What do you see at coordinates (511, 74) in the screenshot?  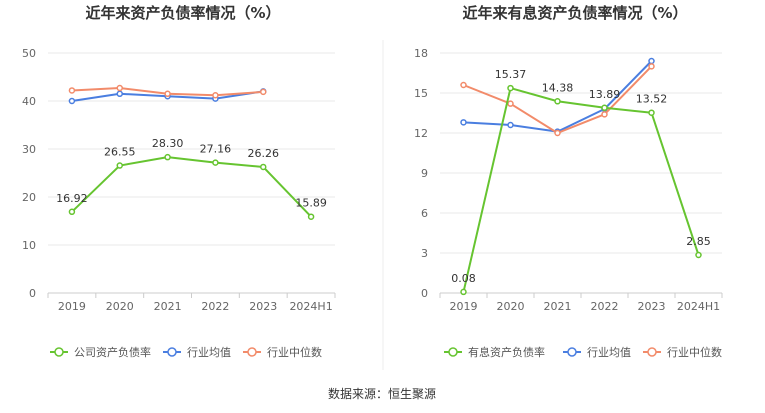 I see `data-label: 15.37` at bounding box center [511, 74].